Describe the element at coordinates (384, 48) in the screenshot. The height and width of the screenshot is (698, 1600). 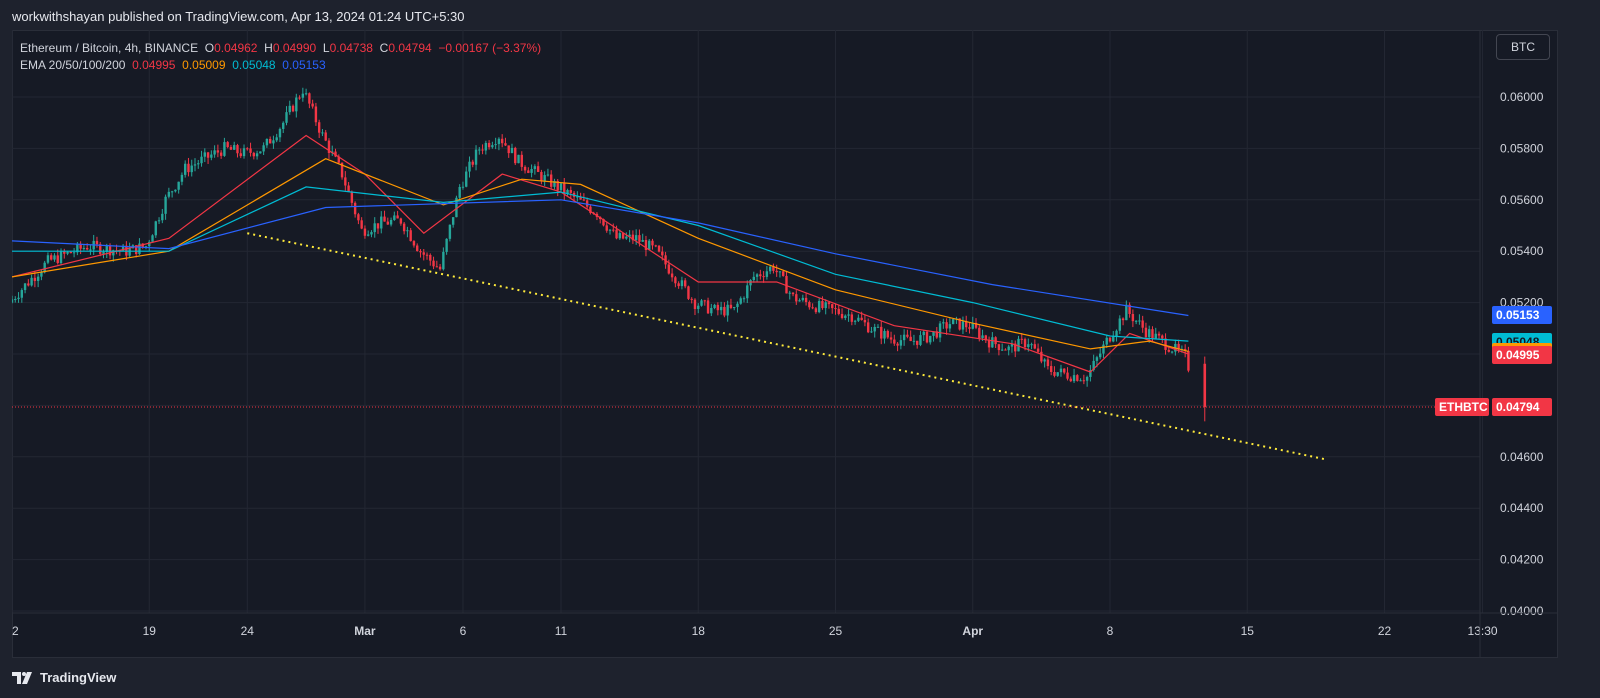
I see `legend-close-label: C` at that location.